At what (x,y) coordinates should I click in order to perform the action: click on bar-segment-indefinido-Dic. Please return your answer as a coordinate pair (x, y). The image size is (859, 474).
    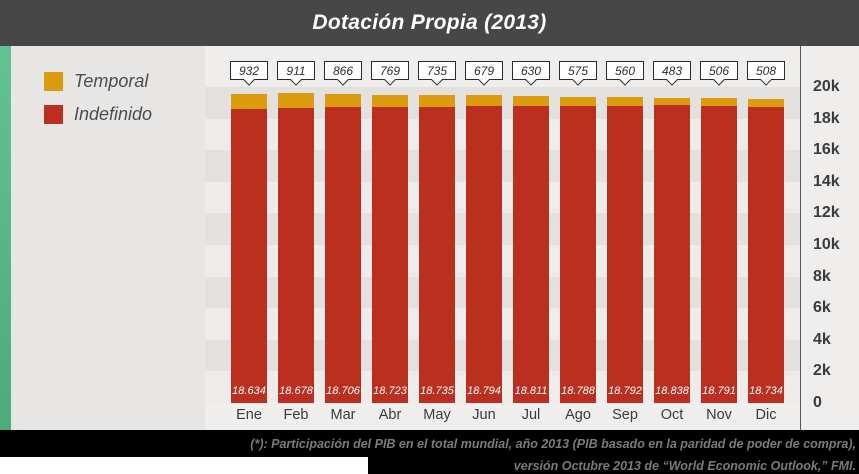
    Looking at the image, I should click on (766, 255).